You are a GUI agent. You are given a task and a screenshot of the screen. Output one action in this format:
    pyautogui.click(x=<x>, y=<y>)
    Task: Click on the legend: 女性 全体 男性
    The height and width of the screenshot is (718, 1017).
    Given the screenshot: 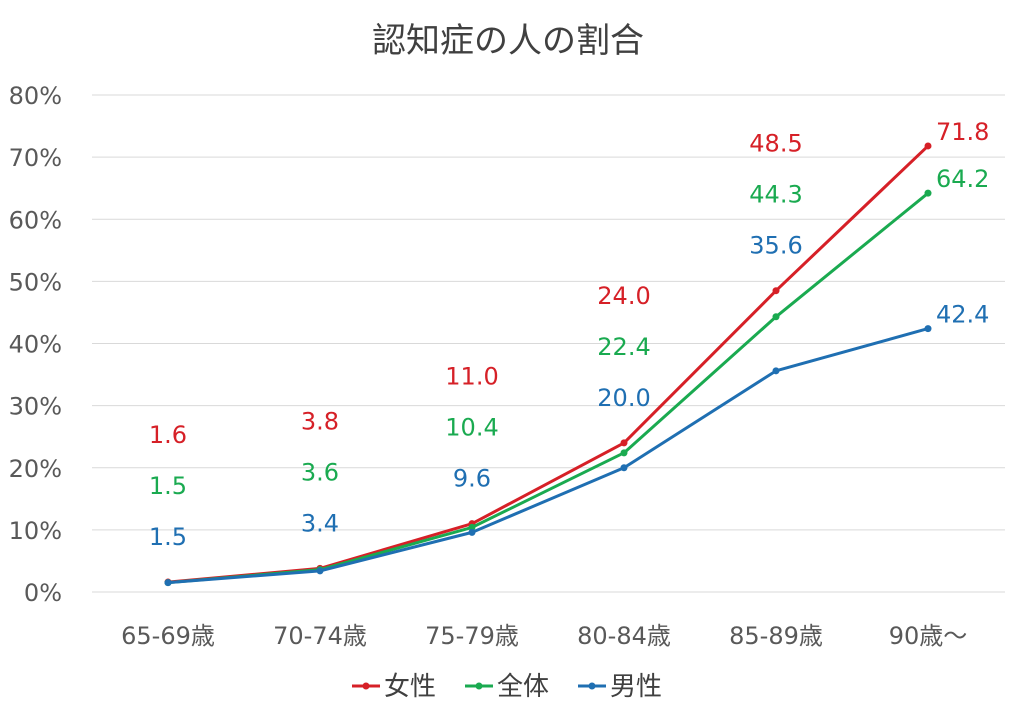 What is the action you would take?
    pyautogui.click(x=507, y=687)
    